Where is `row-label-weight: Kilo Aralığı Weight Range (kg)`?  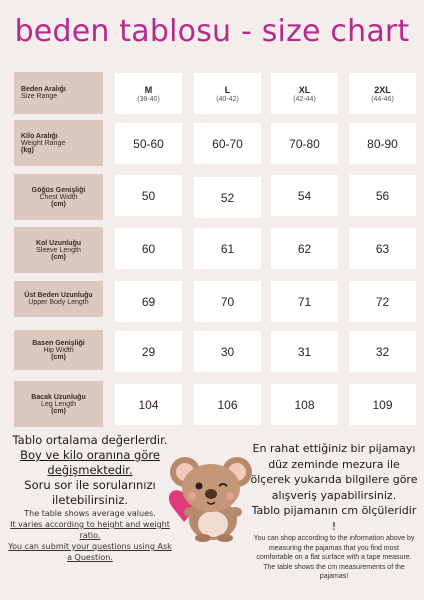
row-label-weight: Kilo Aralığı Weight Range (kg) is located at coordinates (58, 143).